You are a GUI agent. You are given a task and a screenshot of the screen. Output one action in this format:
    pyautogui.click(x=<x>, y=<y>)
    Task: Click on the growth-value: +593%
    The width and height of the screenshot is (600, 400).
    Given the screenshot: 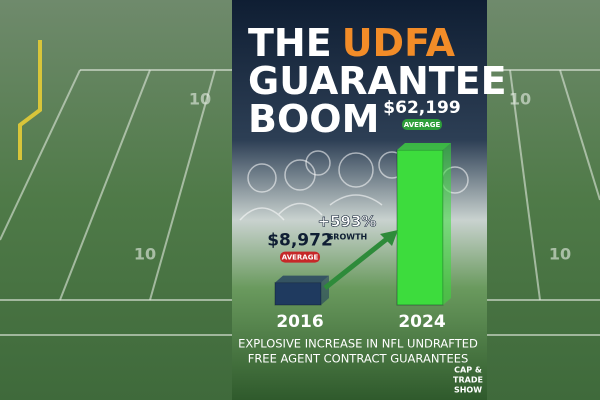 What is the action you would take?
    pyautogui.click(x=347, y=222)
    